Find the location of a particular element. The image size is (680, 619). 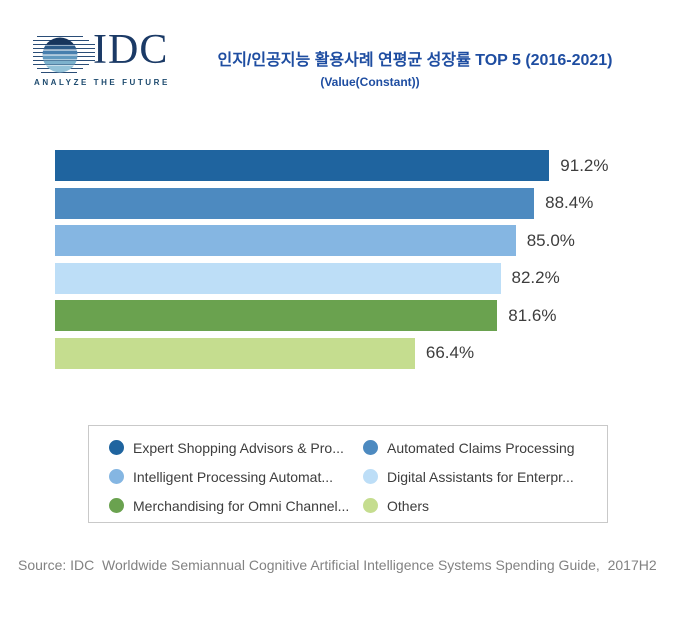

legend-label-2: Automated Claims Processing is located at coordinates (481, 447).